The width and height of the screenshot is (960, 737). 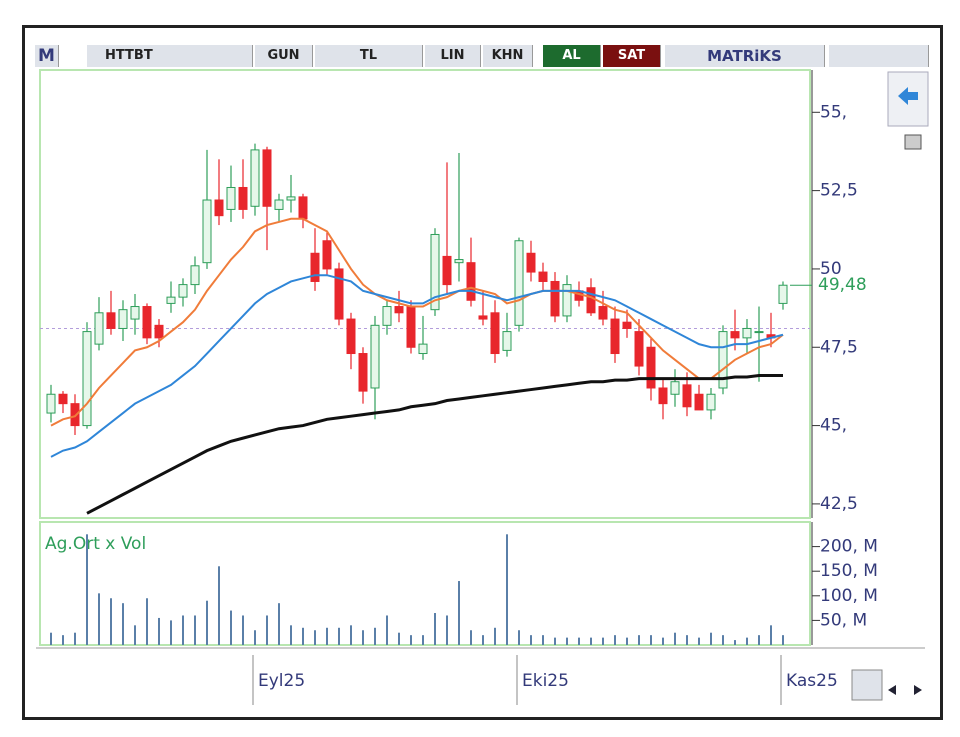 What do you see at coordinates (369, 56) in the screenshot?
I see `currency-button: TL` at bounding box center [369, 56].